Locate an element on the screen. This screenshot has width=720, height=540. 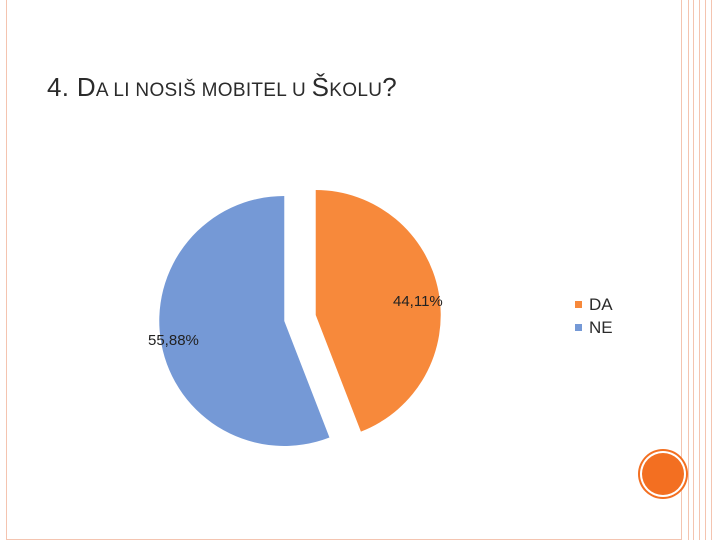
legend-label-ne: NE is located at coordinates (601, 327).